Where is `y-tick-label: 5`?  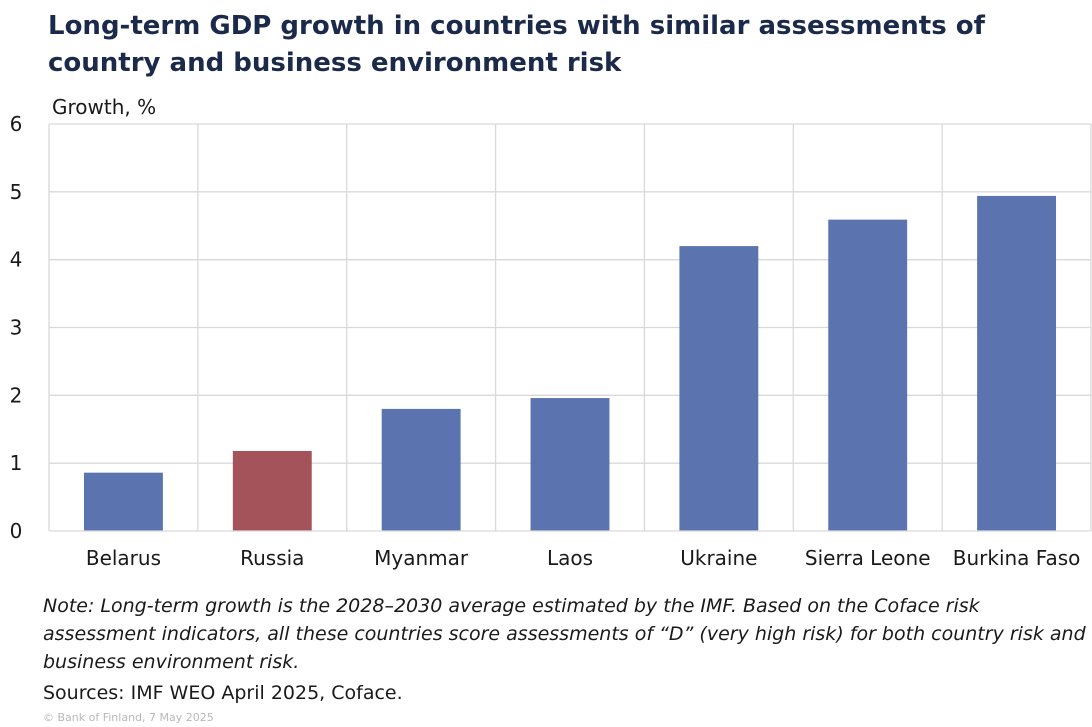 y-tick-label: 5 is located at coordinates (16, 192).